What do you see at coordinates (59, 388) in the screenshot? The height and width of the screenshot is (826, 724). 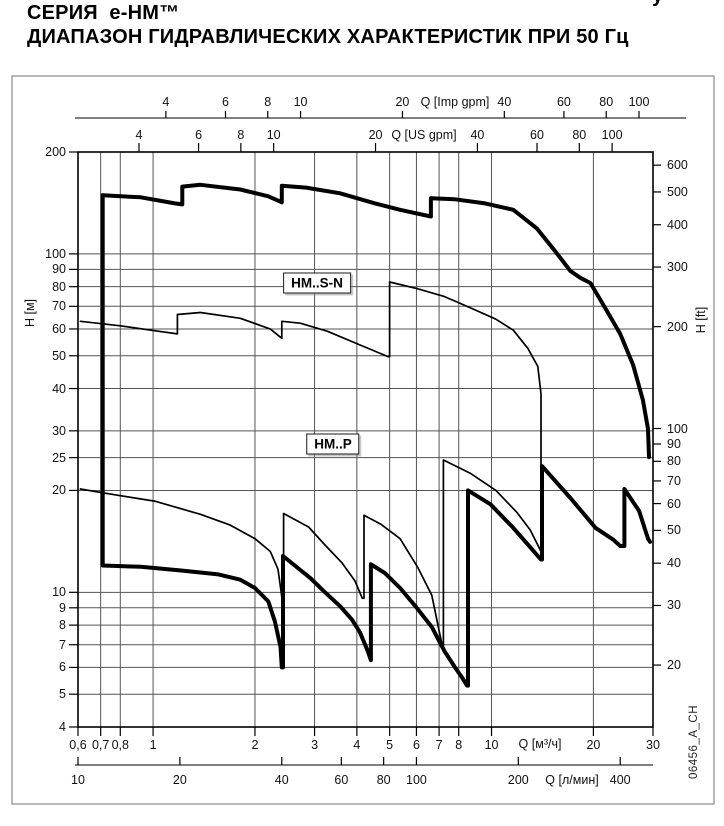 I see `h-m-tick-label: 40` at bounding box center [59, 388].